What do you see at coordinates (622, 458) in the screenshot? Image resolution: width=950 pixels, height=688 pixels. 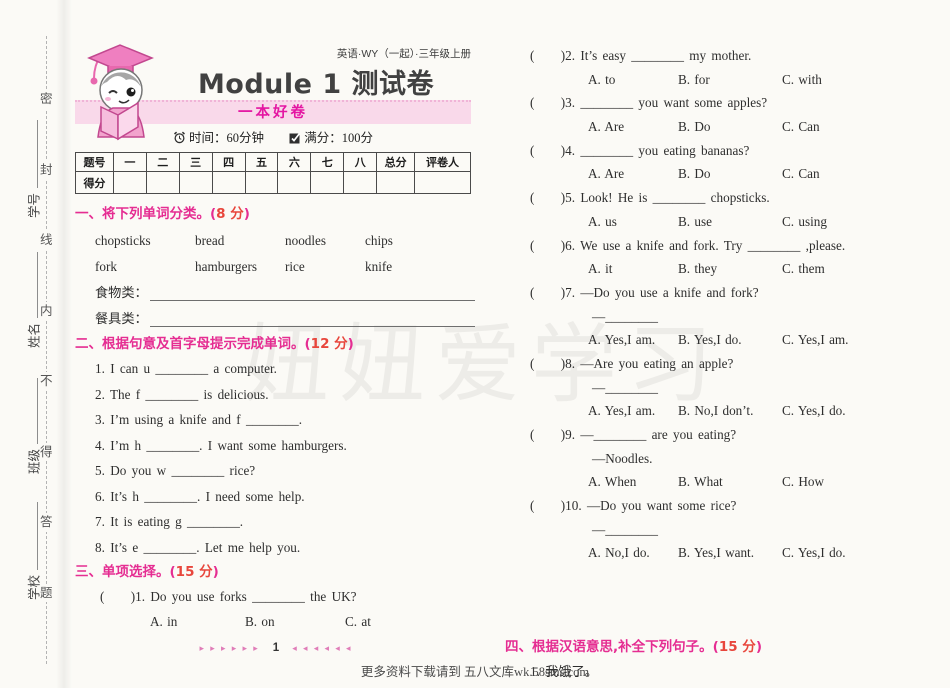 I see `mc-answer-line: —Noodles.` at bounding box center [622, 458].